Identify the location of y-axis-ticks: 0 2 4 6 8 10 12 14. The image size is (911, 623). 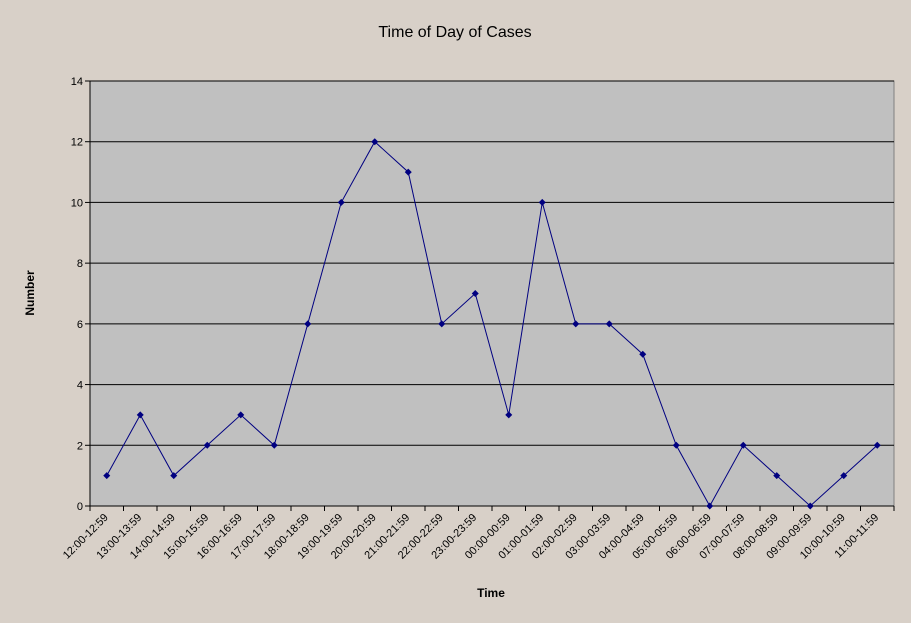
(80, 294).